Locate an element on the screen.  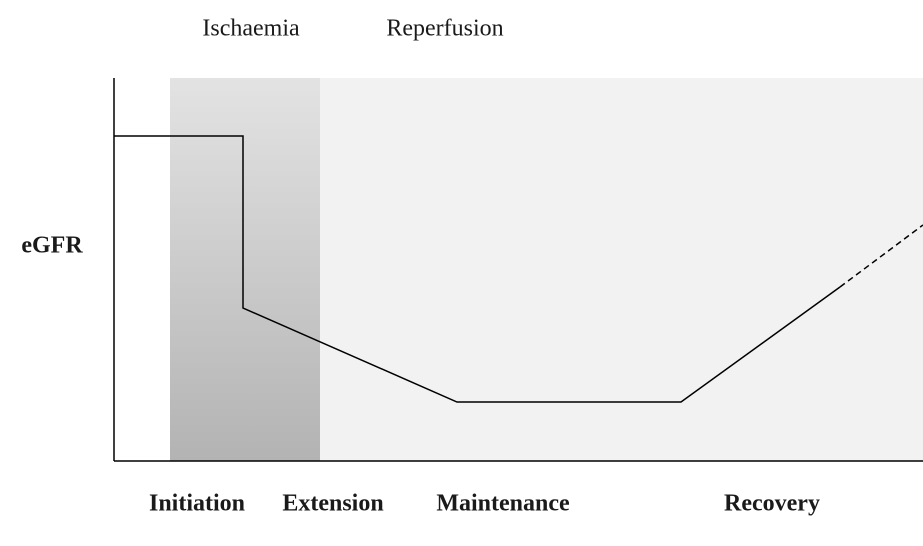
phase-label: Maintenance is located at coordinates (503, 504).